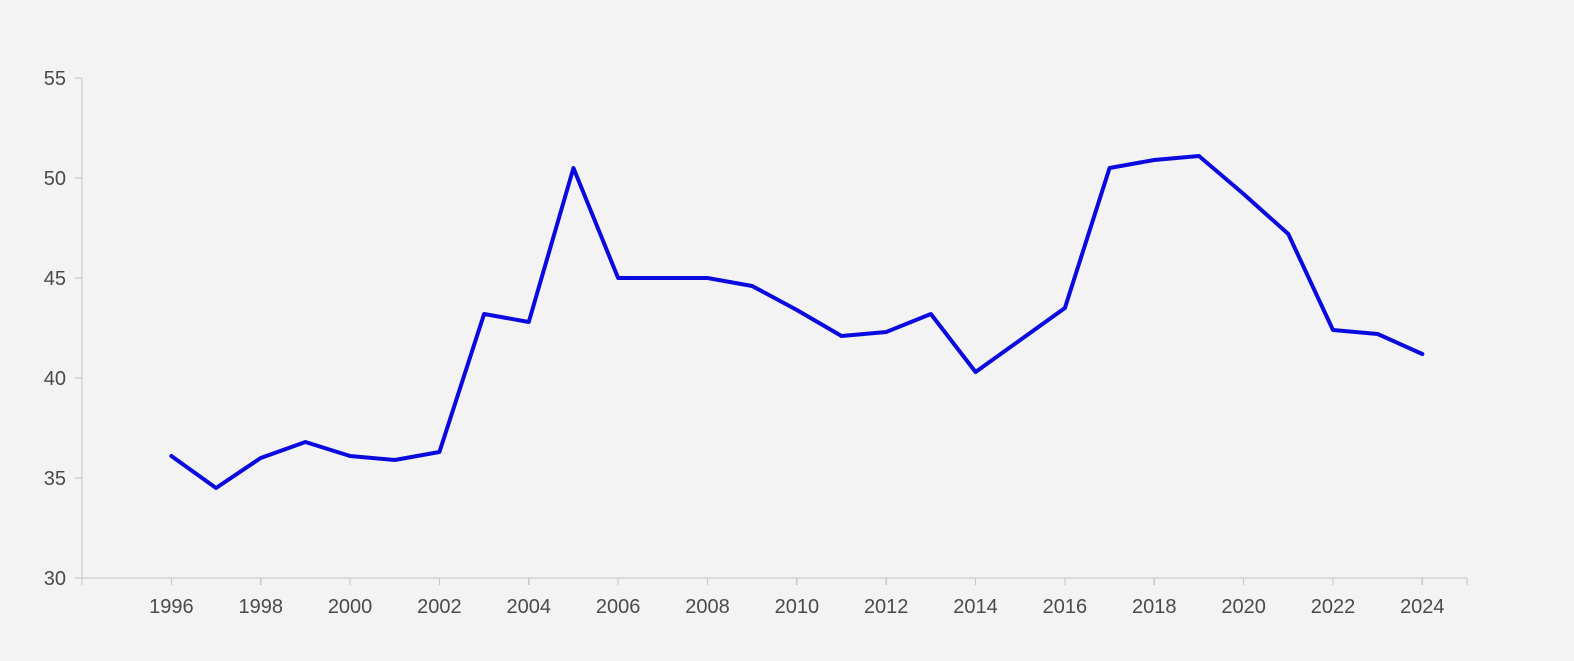 Image resolution: width=1574 pixels, height=661 pixels. Describe the element at coordinates (707, 607) in the screenshot. I see `x-tick-label: 2008` at that location.